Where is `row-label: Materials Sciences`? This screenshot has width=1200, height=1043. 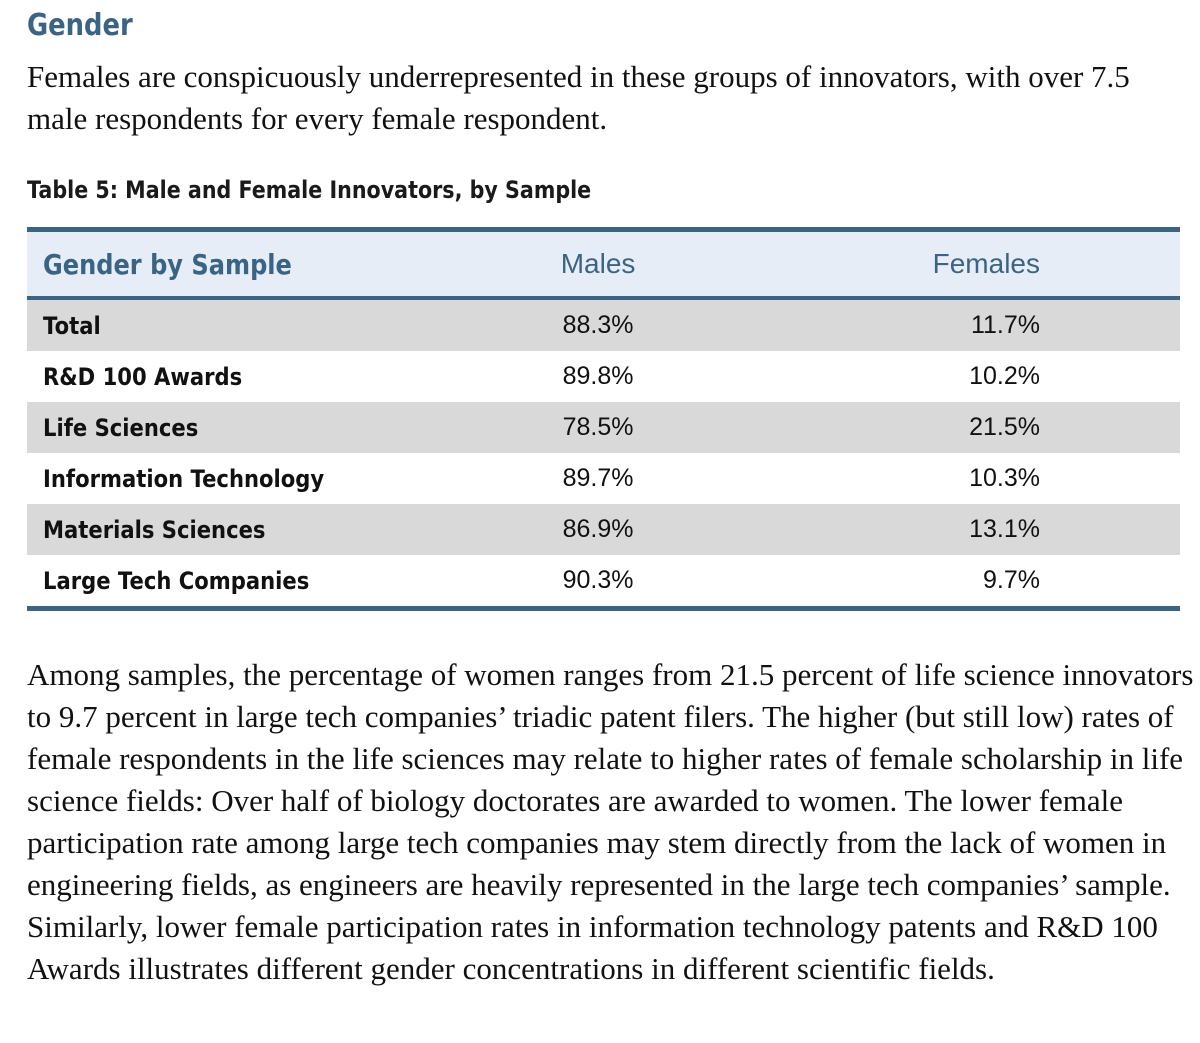
row-label: Materials Sciences is located at coordinates (154, 529).